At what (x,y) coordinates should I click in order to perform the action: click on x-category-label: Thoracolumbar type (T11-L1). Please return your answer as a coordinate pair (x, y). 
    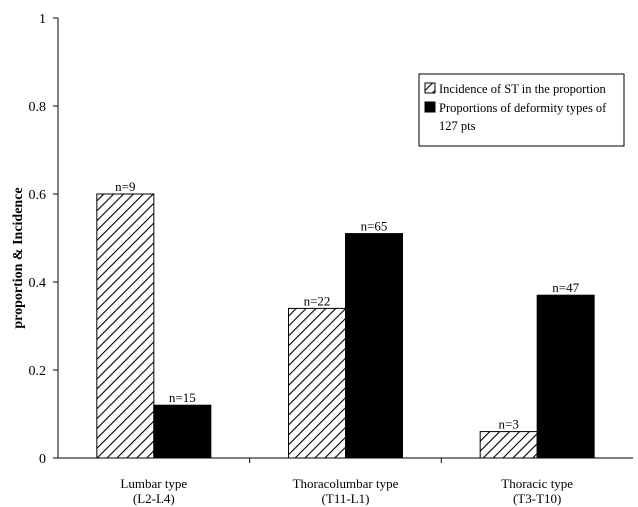
    Looking at the image, I should click on (346, 491).